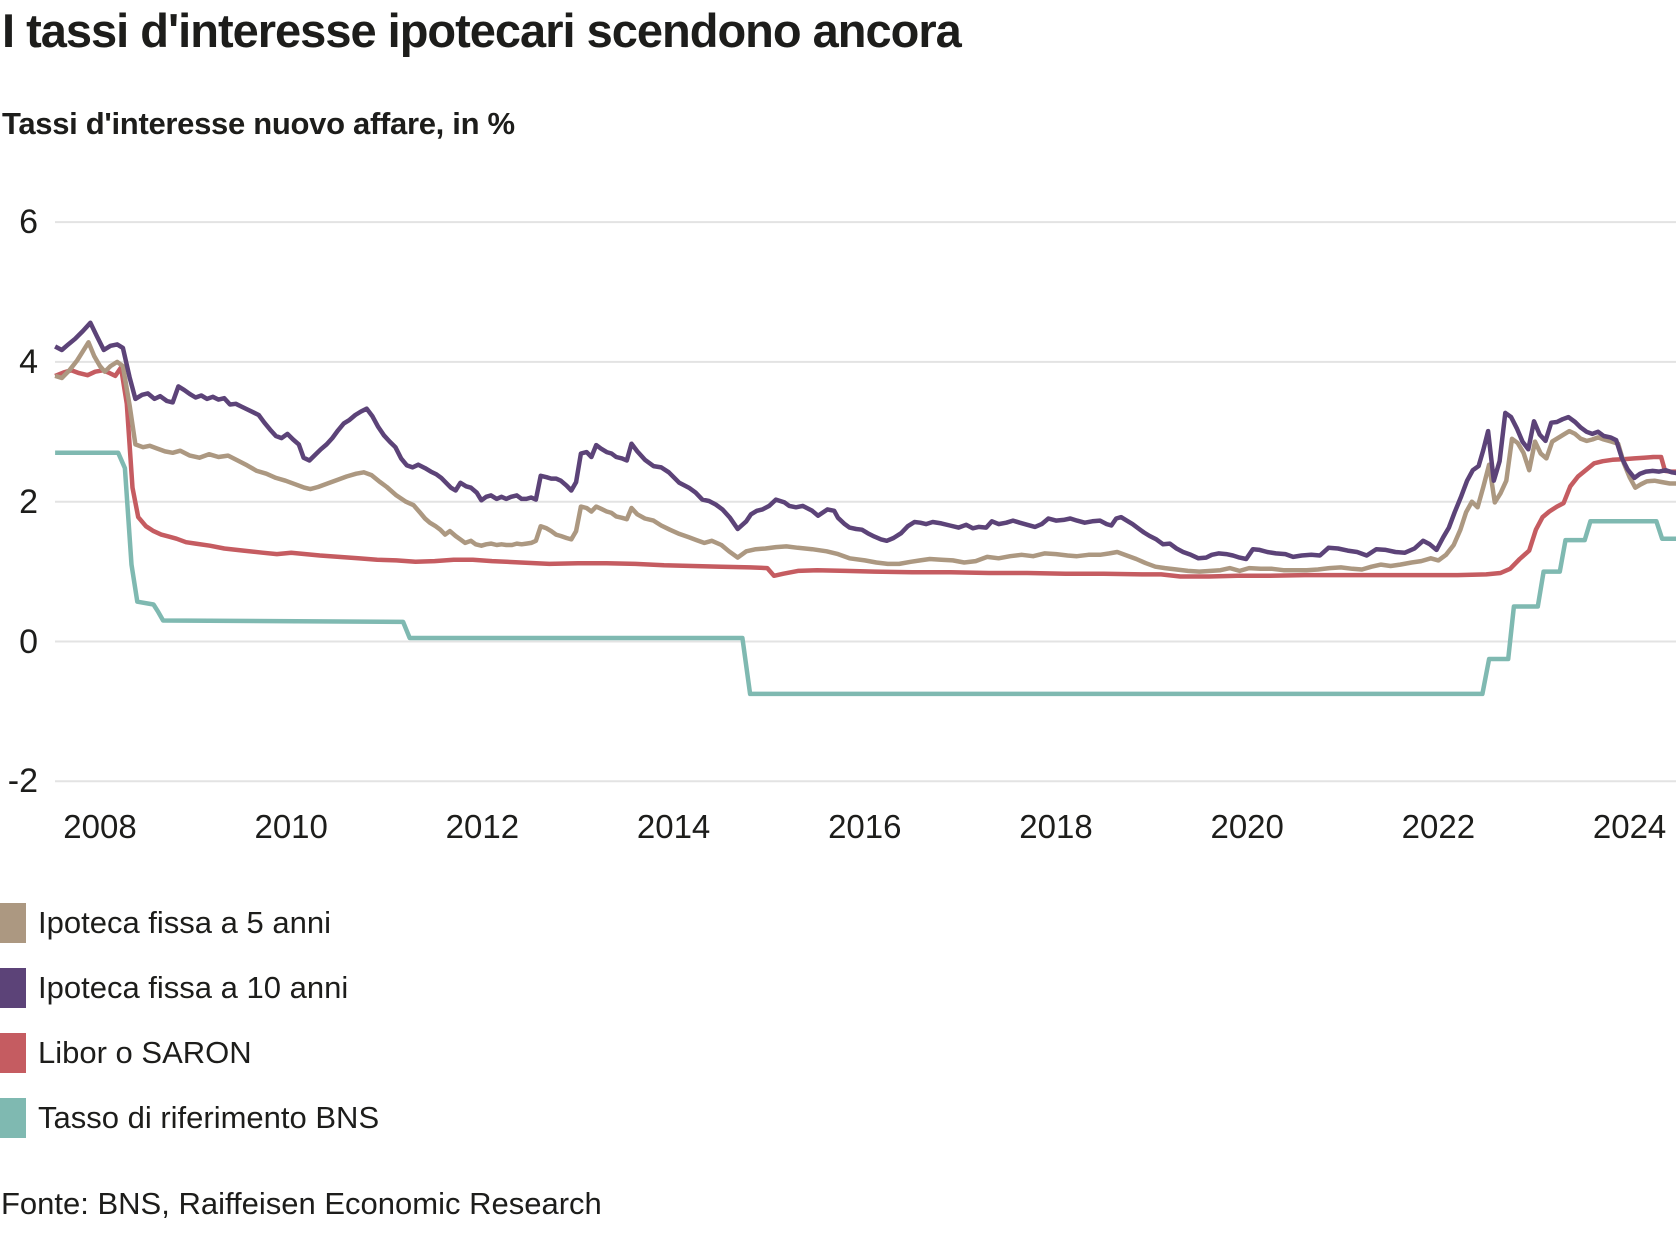 This screenshot has height=1234, width=1676. I want to click on legend-label-10y-mortgage: Ipoteca fissa a 10 anni, so click(193, 987).